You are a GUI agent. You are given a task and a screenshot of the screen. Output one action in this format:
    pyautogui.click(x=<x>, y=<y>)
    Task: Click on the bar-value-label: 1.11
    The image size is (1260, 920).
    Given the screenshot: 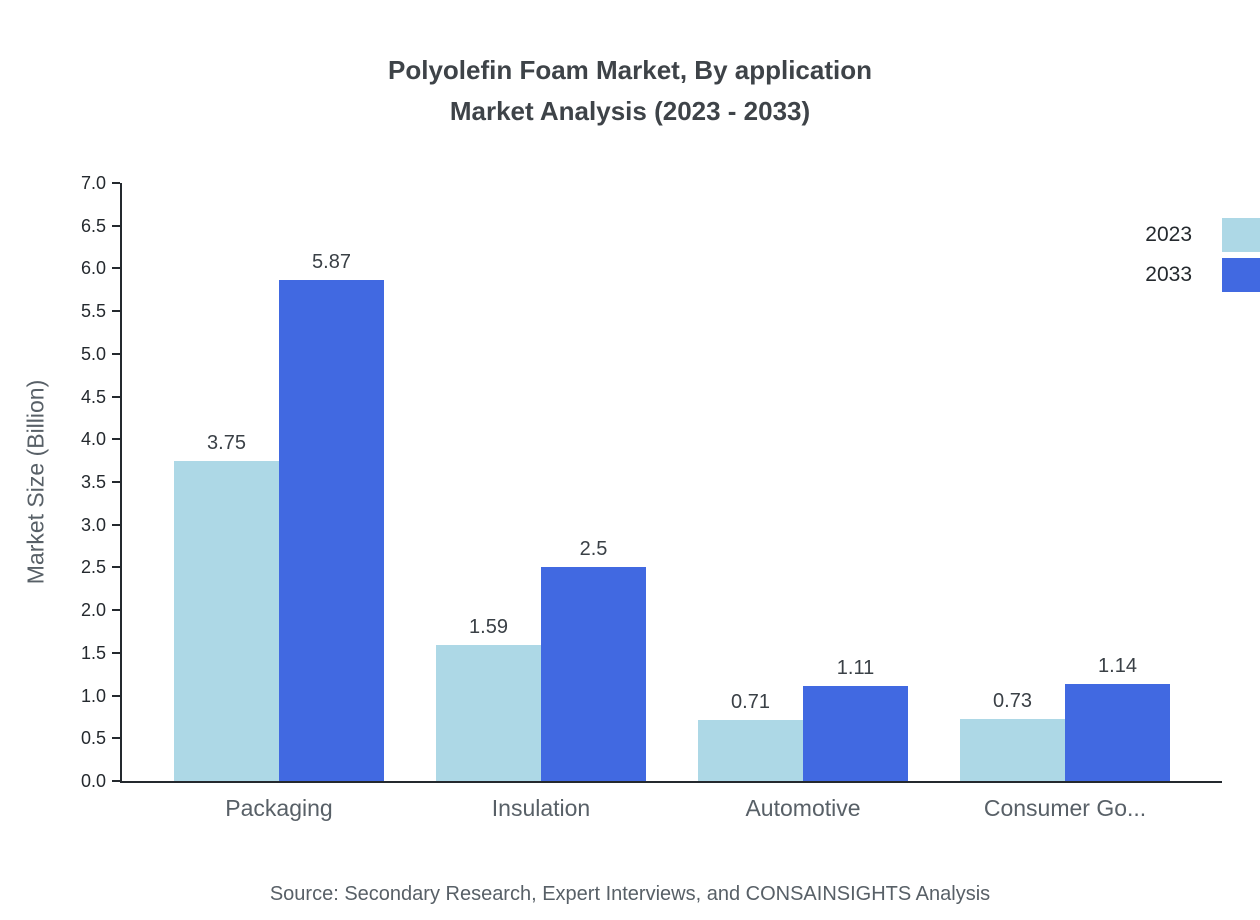 What is the action you would take?
    pyautogui.click(x=855, y=668)
    